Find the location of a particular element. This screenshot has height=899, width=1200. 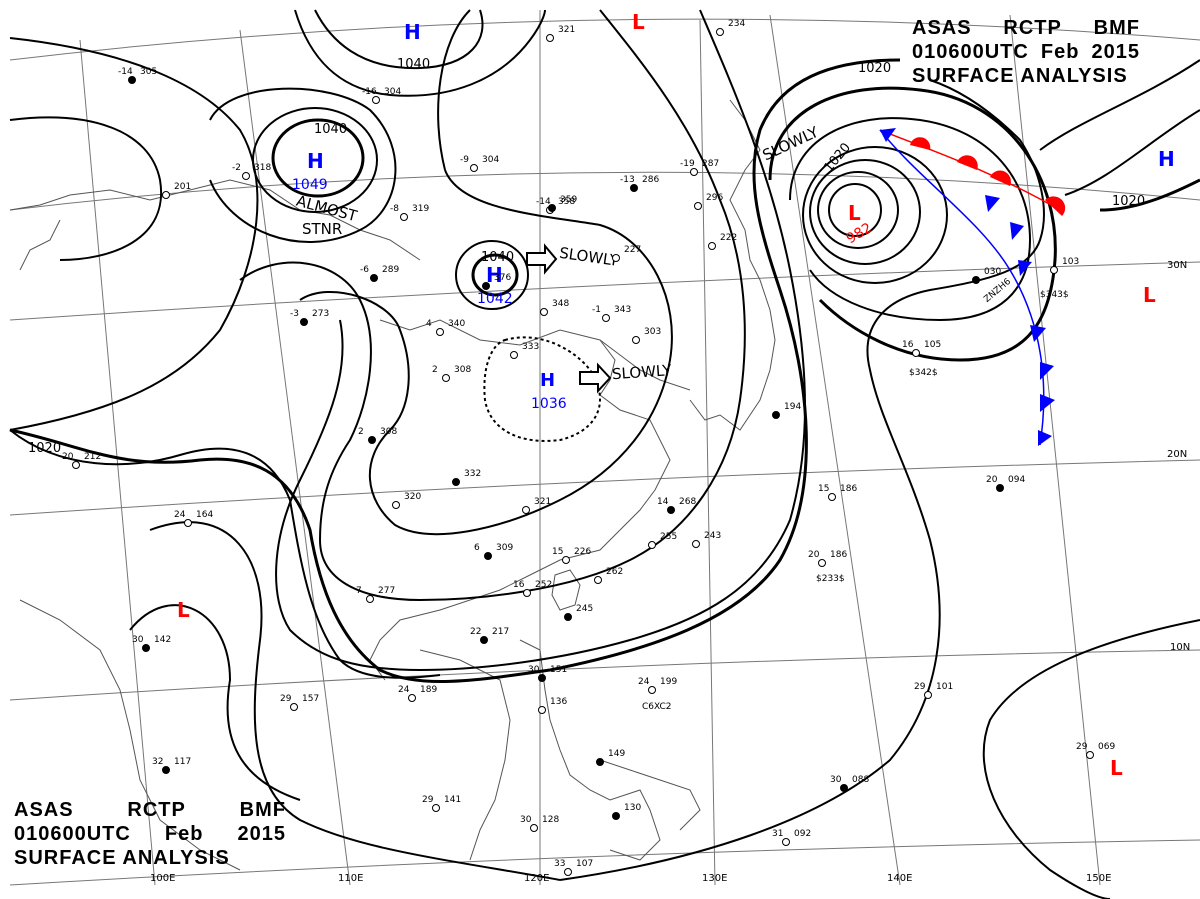

station-pressure: 268 is located at coordinates (687, 502).